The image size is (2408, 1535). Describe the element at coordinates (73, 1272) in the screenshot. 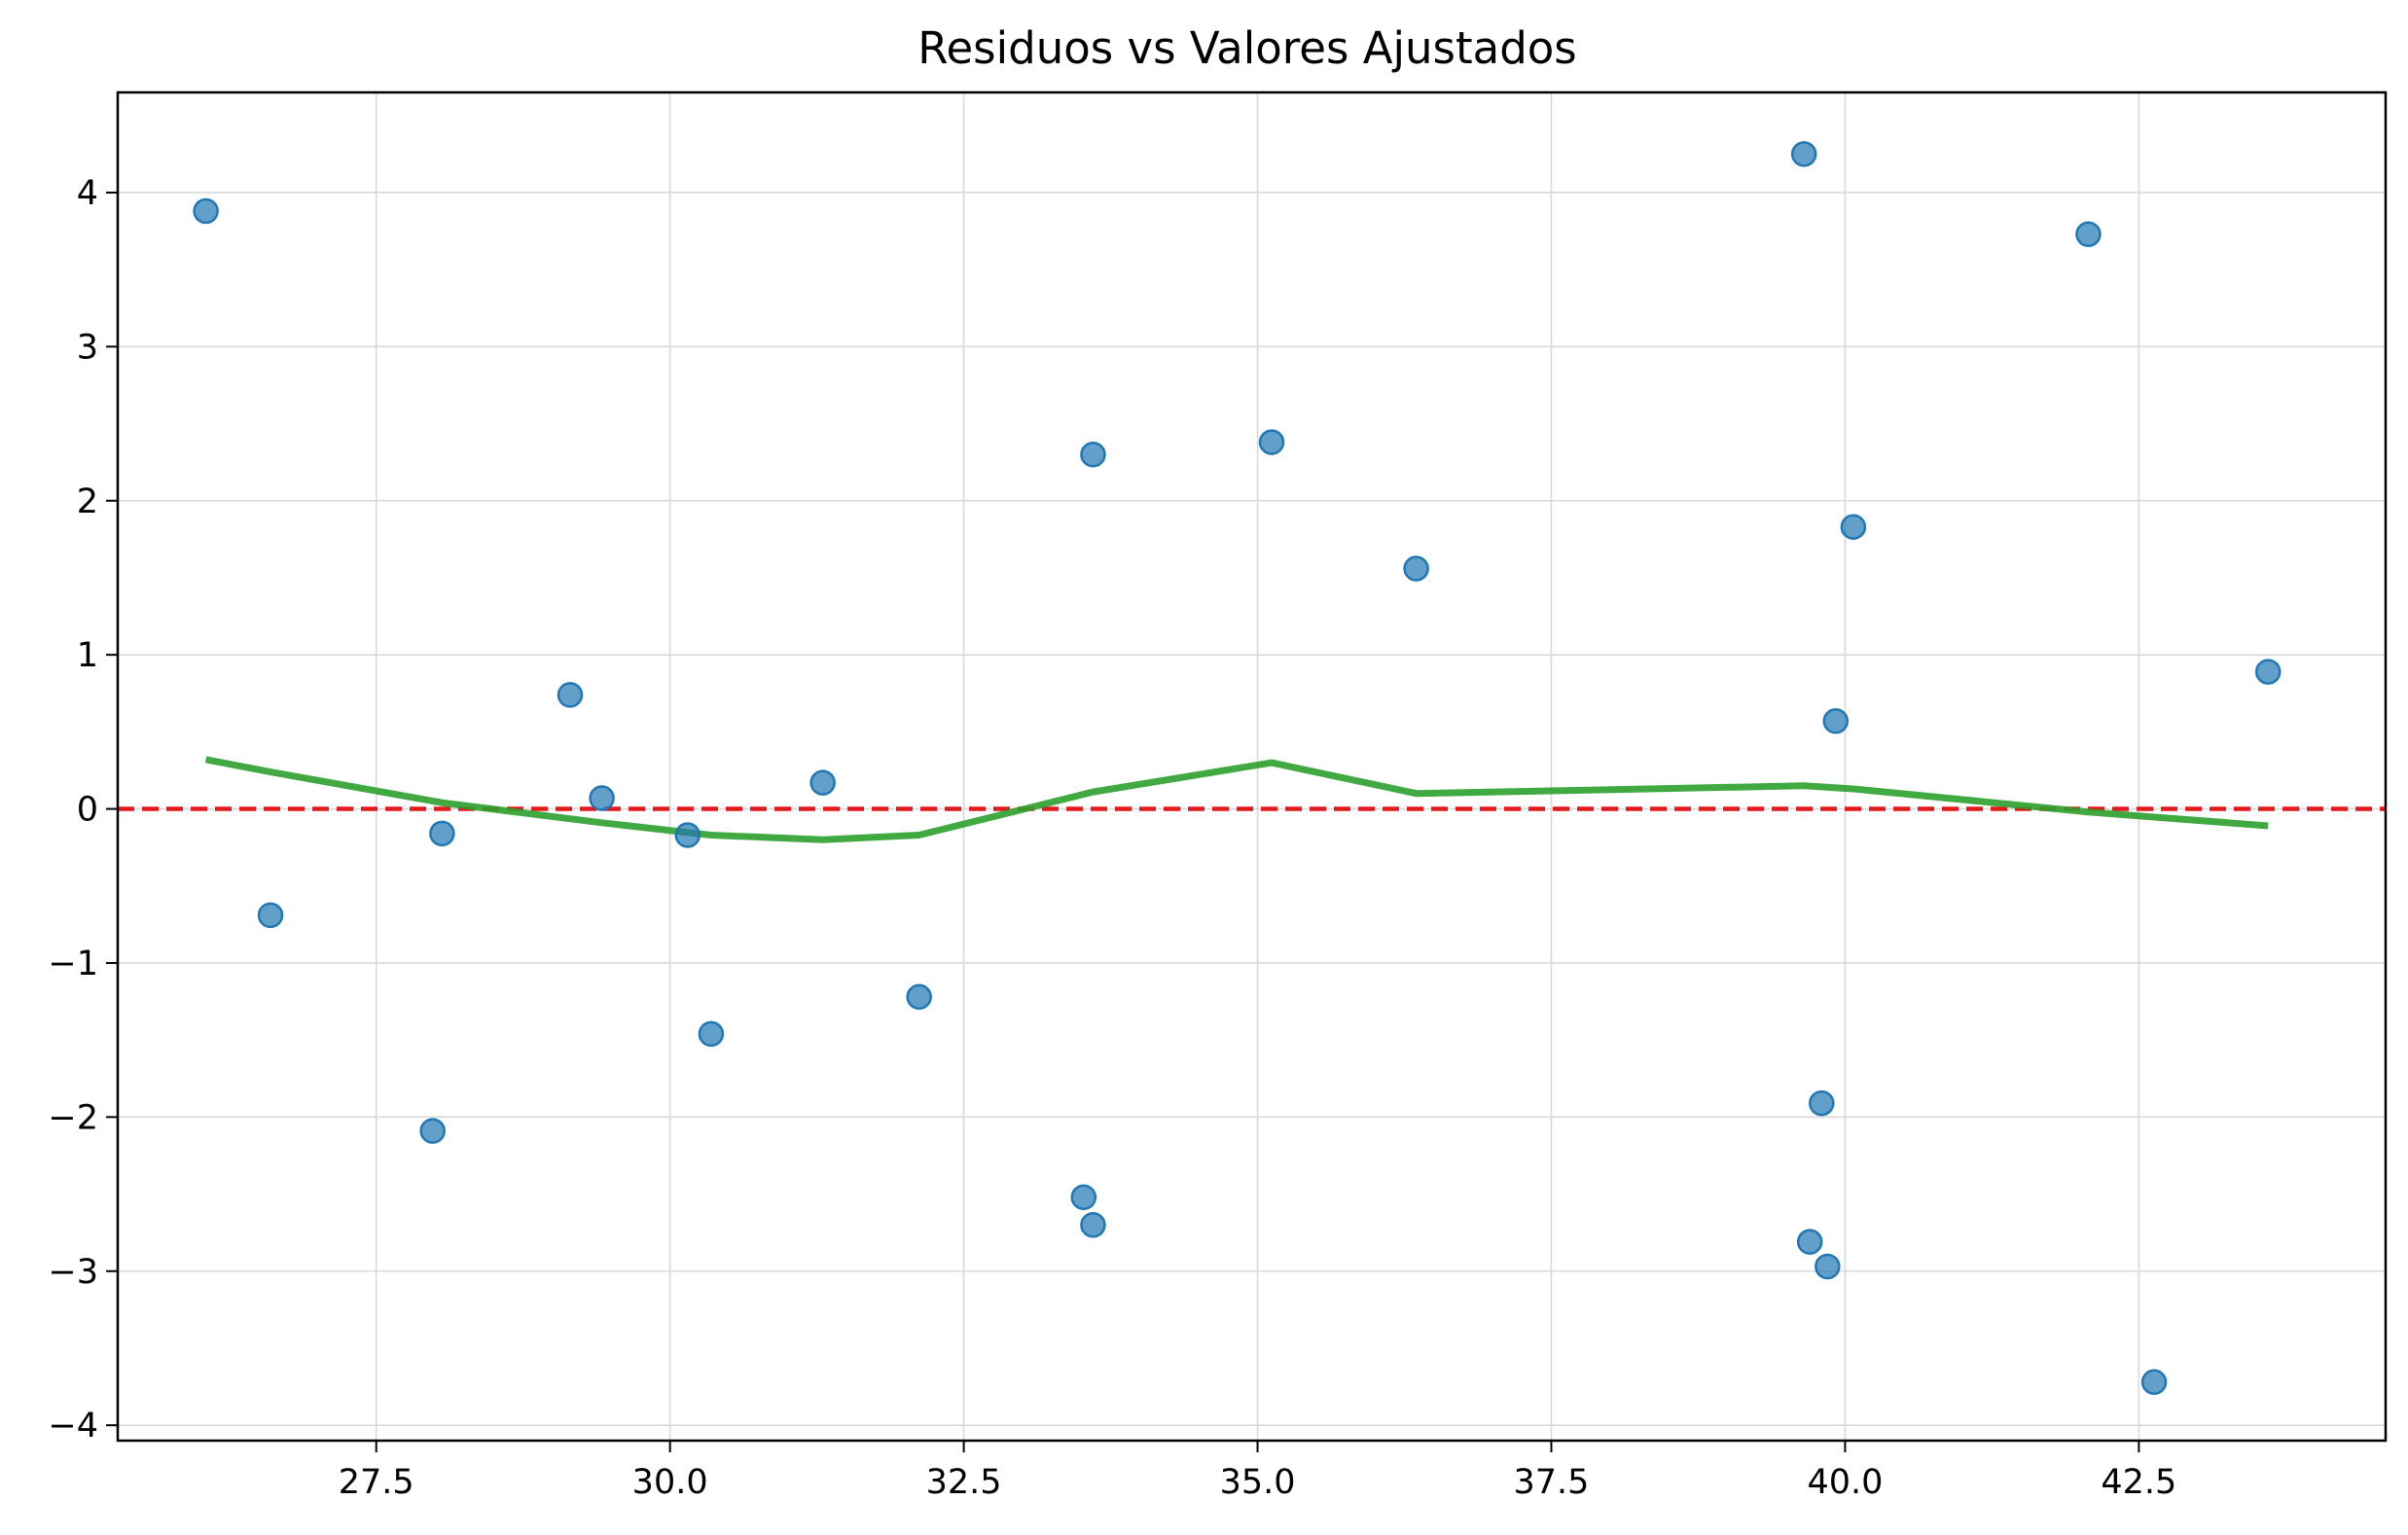

I see `y-tick-label: −3` at that location.